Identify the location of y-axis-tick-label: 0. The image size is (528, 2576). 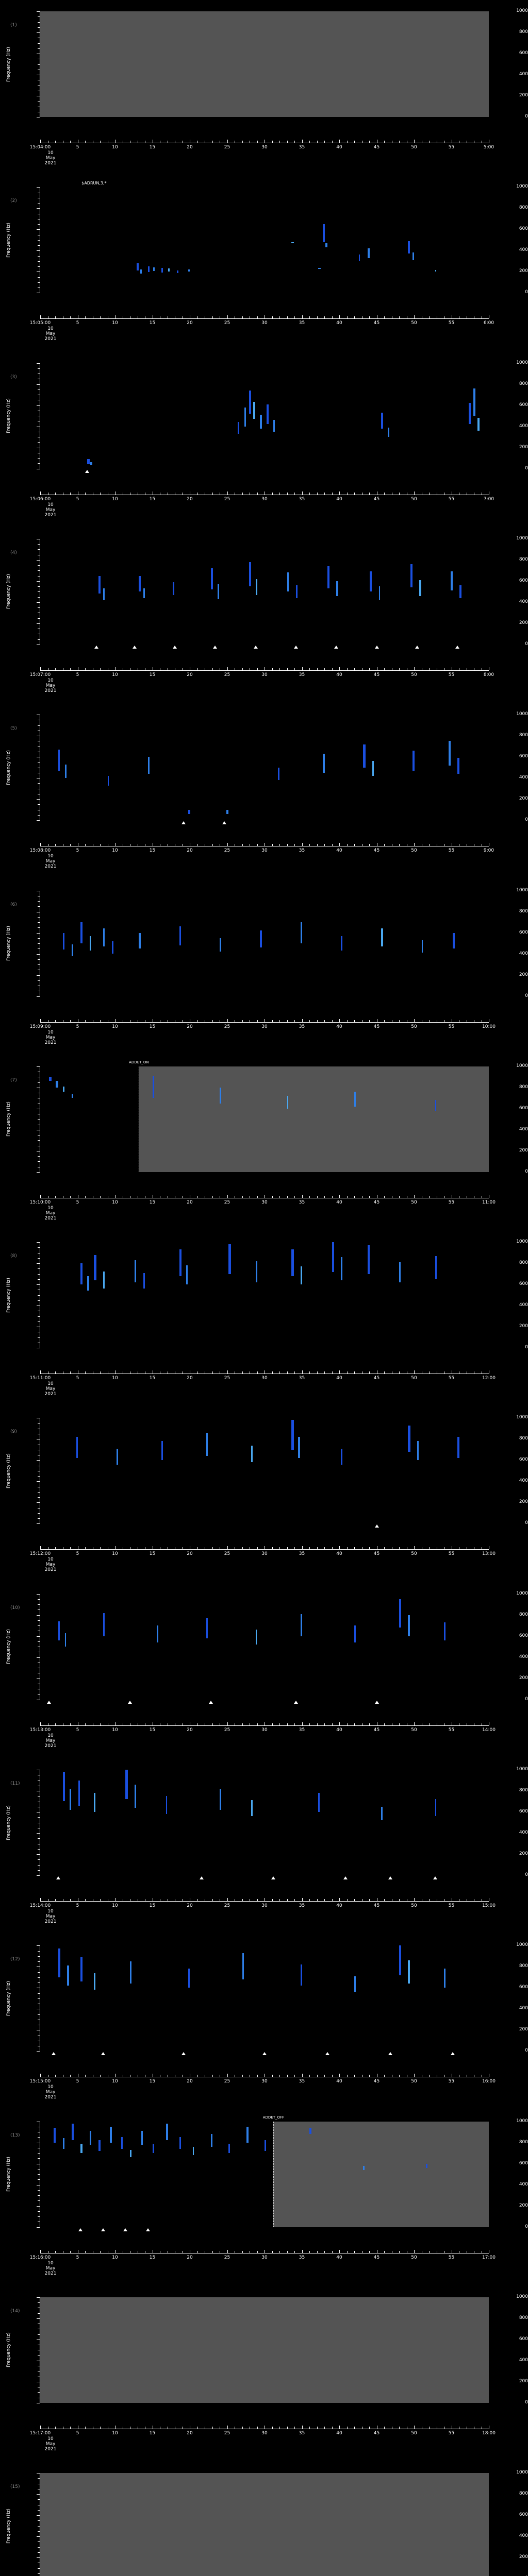
(526, 292).